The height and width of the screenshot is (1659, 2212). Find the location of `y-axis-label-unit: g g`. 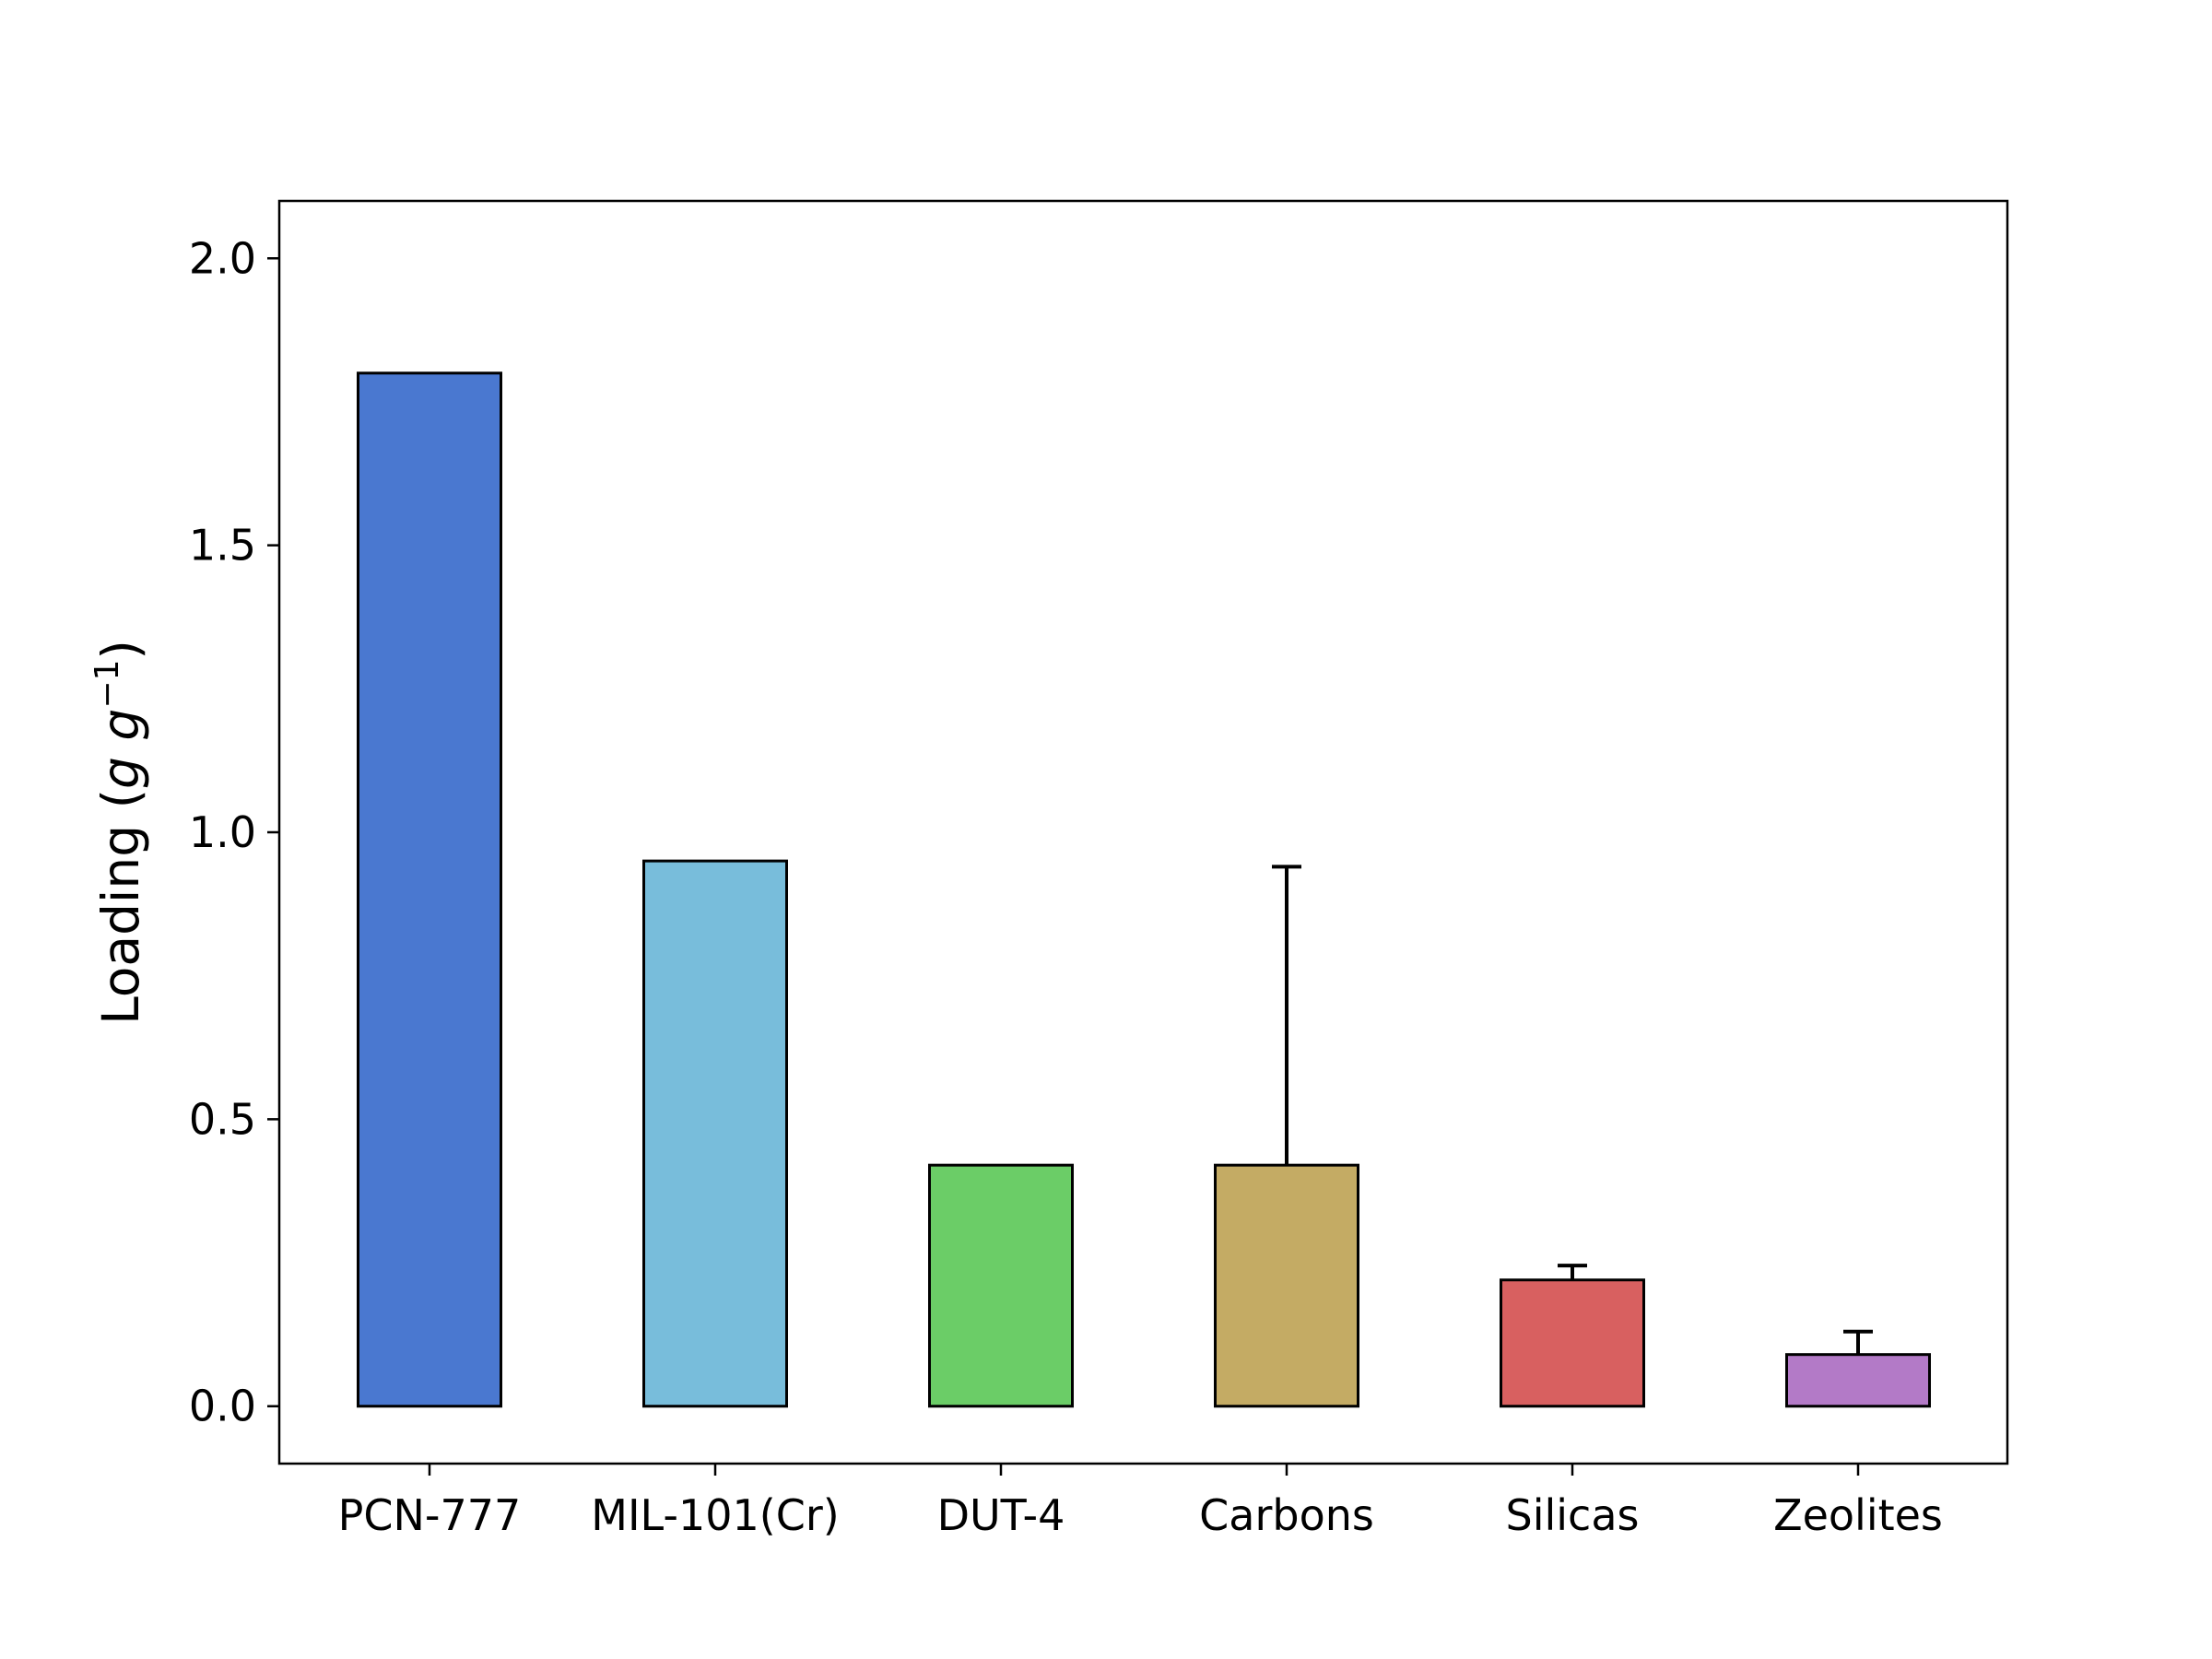

y-axis-label-unit: g g is located at coordinates (120, 749).